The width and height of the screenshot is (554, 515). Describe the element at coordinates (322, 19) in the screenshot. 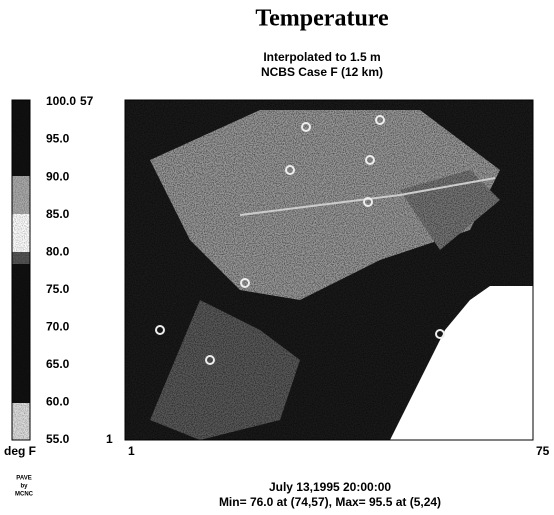

I see `title: Temperature` at that location.